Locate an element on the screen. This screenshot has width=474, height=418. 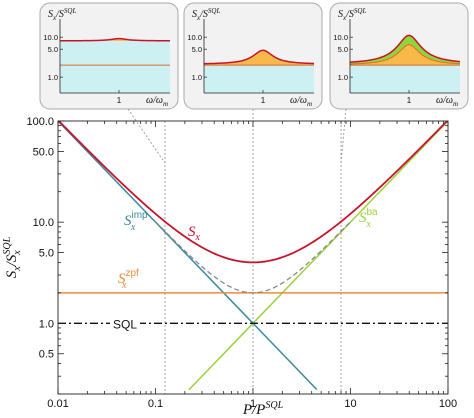
label-total-base: S is located at coordinates (192, 232).